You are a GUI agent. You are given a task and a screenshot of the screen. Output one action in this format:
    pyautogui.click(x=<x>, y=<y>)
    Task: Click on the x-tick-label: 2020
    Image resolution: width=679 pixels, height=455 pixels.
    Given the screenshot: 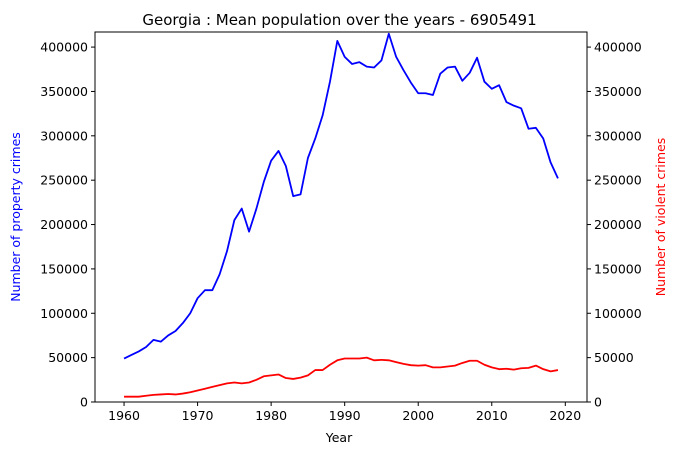 What is the action you would take?
    pyautogui.click(x=565, y=415)
    